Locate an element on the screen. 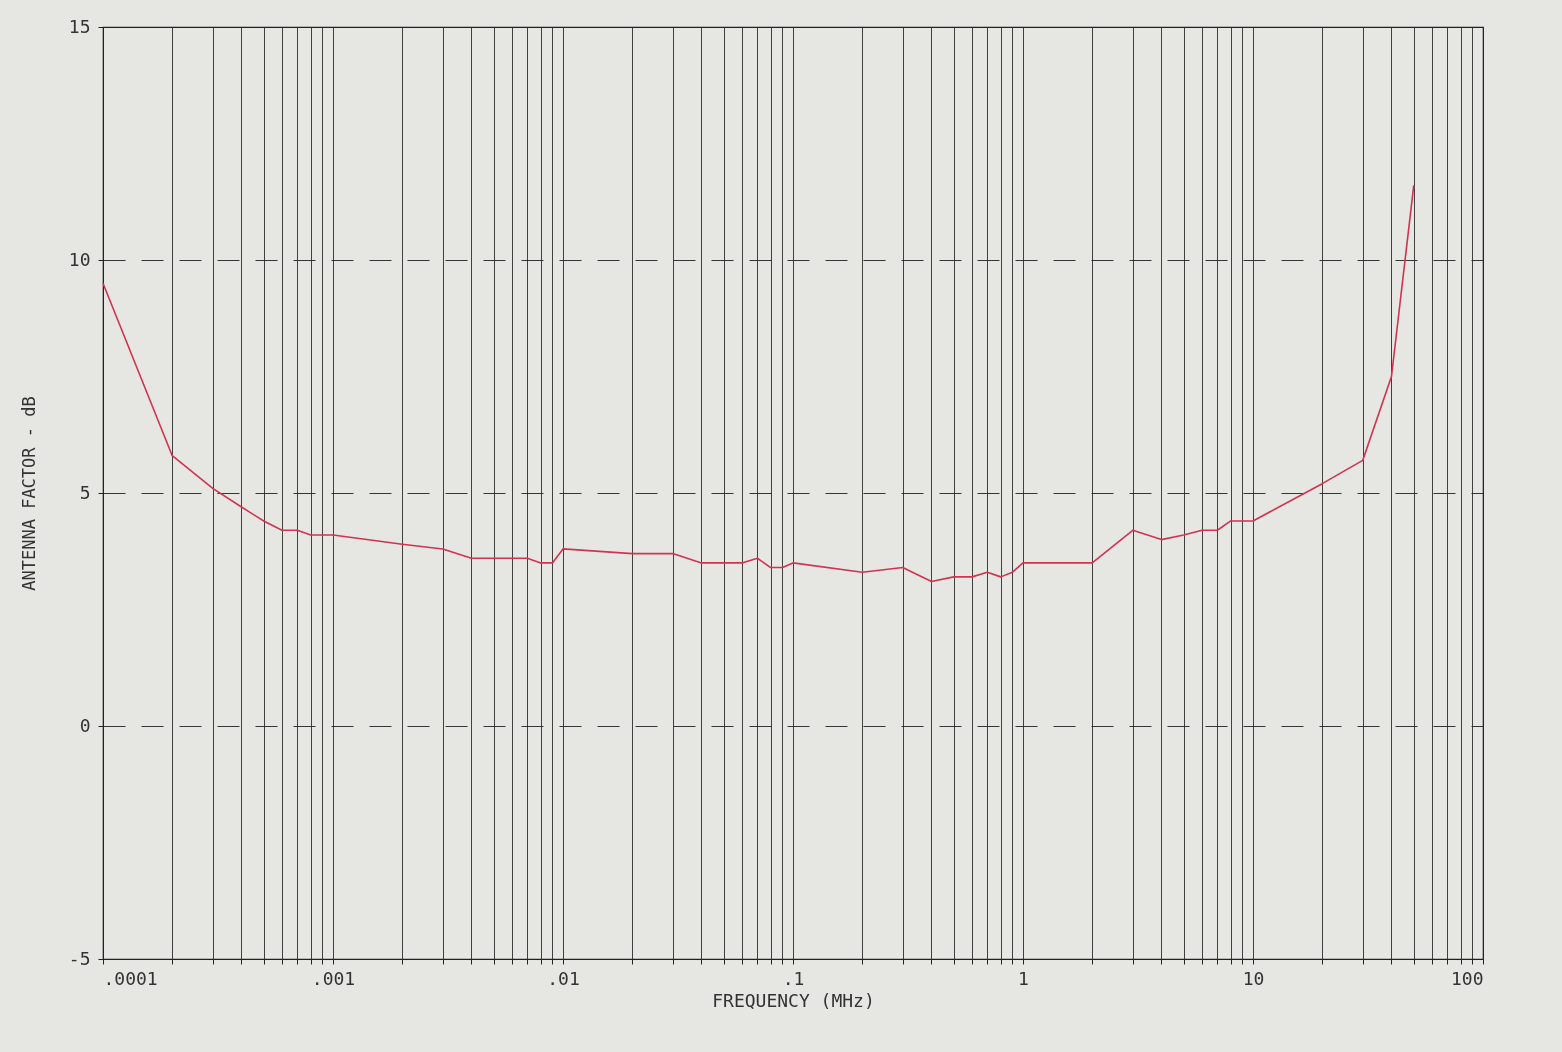 This screenshot has width=1562, height=1052. x-tick-label: 10 is located at coordinates (1253, 978).